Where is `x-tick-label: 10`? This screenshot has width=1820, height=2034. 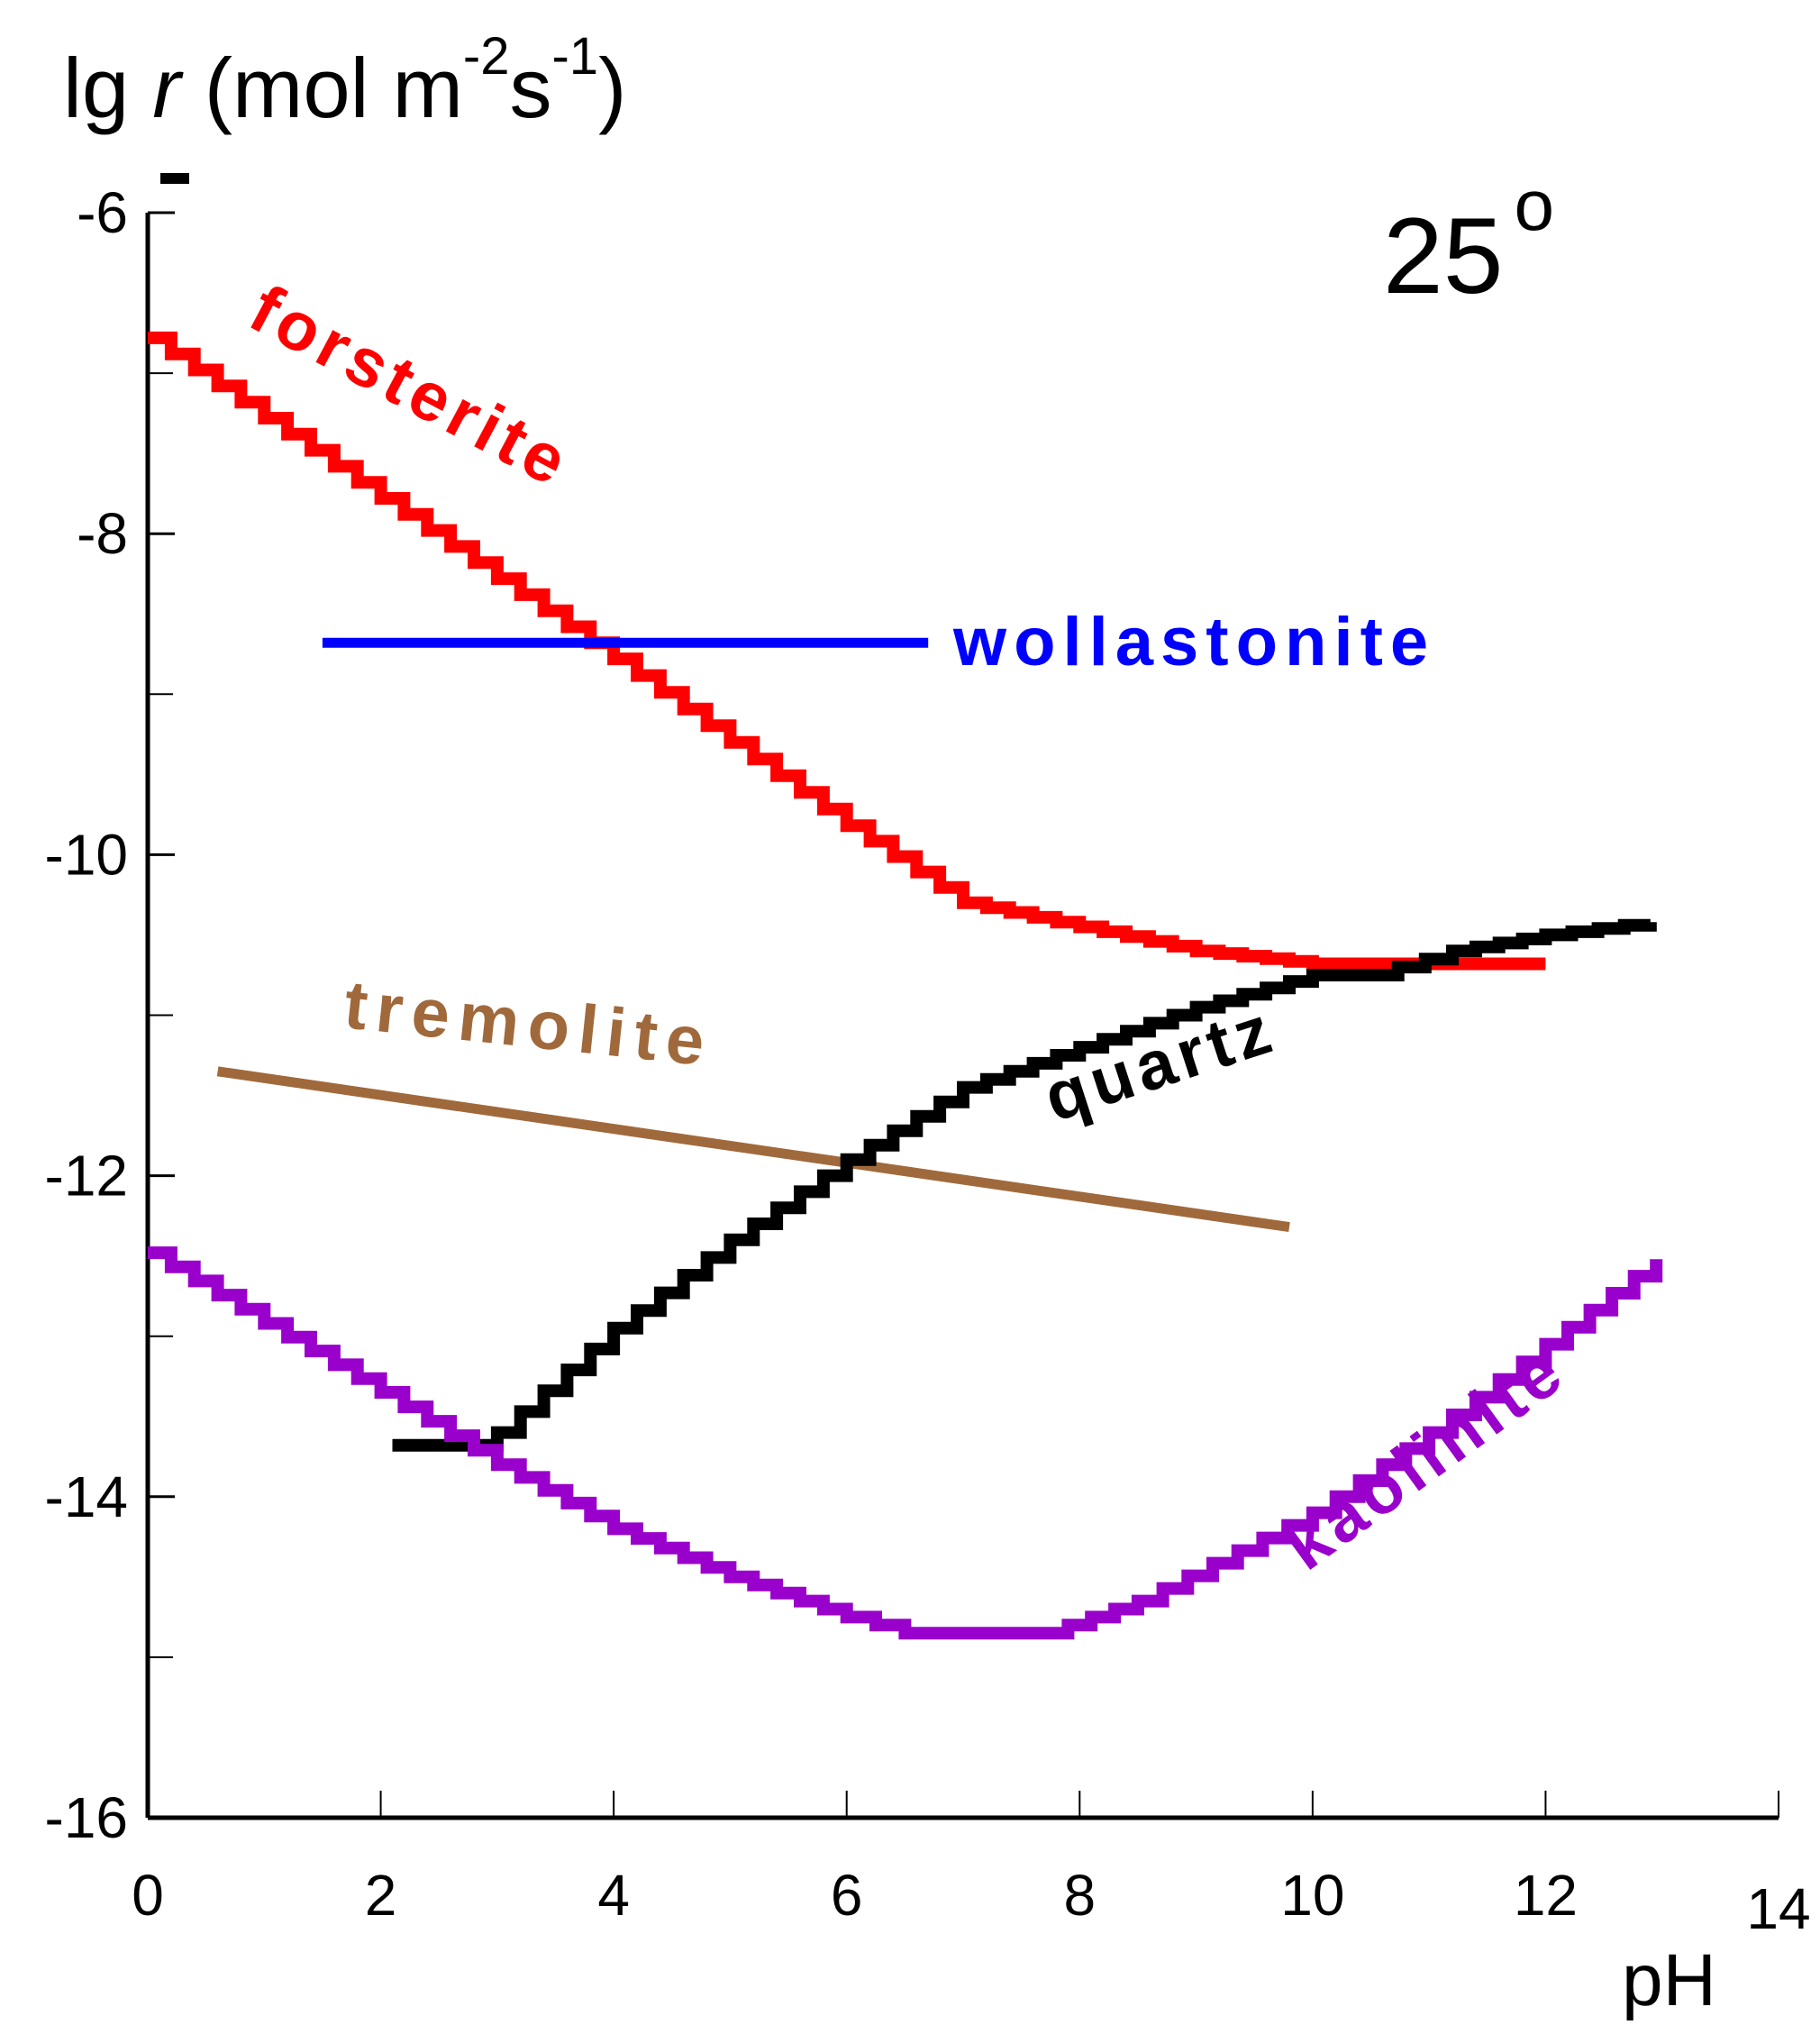 x-tick-label: 10 is located at coordinates (1312, 1895).